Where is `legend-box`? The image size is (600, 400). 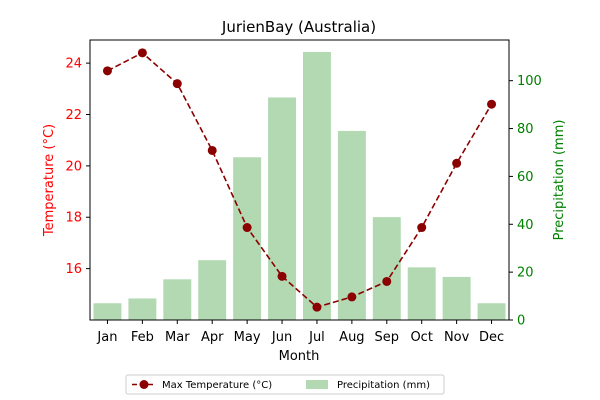 legend-box is located at coordinates (285, 384).